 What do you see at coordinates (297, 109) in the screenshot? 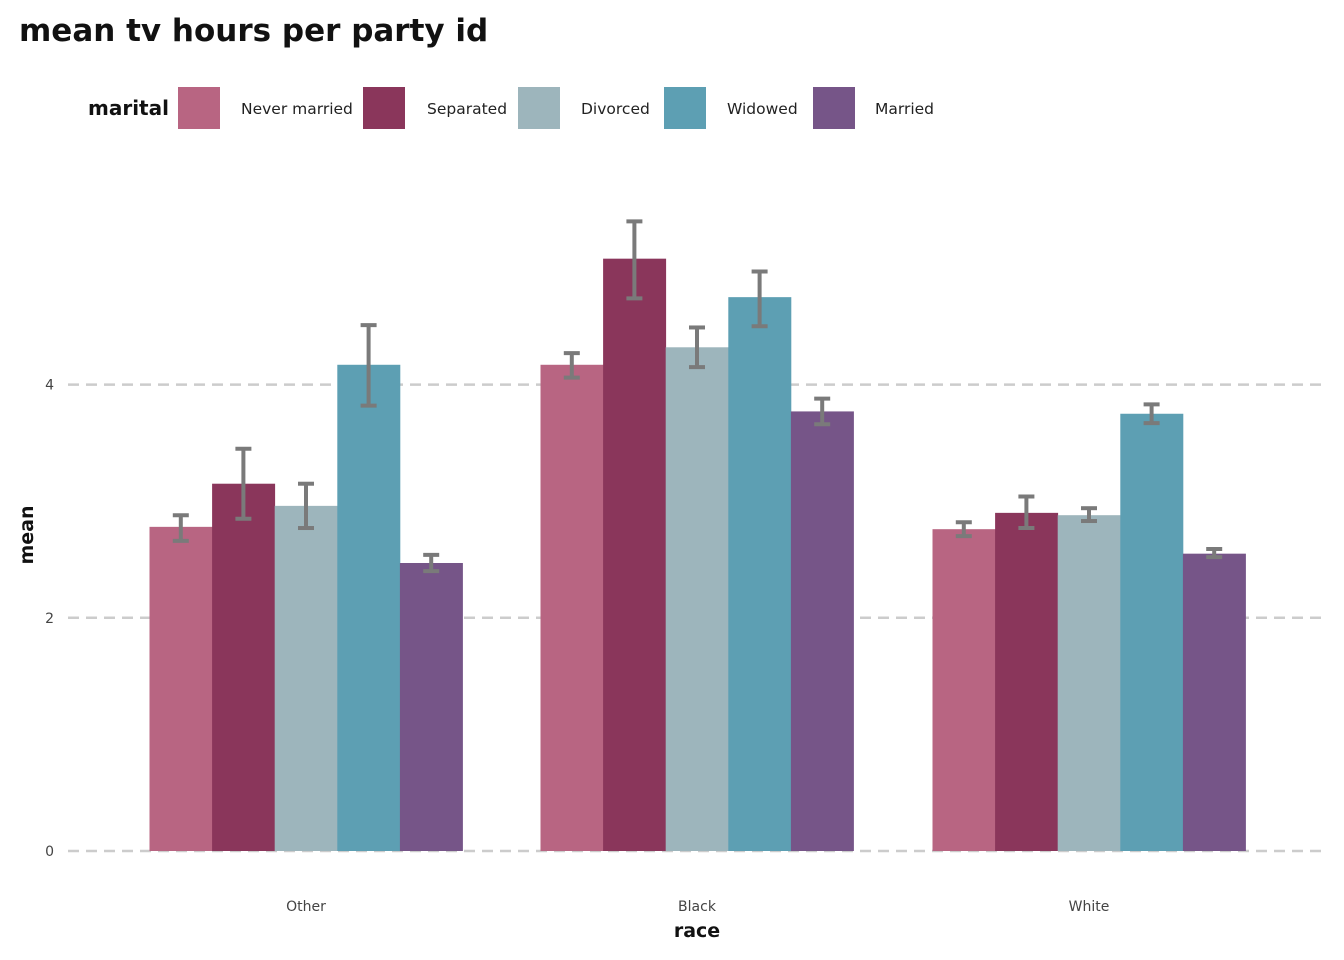
I see `legend-label: Never married` at bounding box center [297, 109].